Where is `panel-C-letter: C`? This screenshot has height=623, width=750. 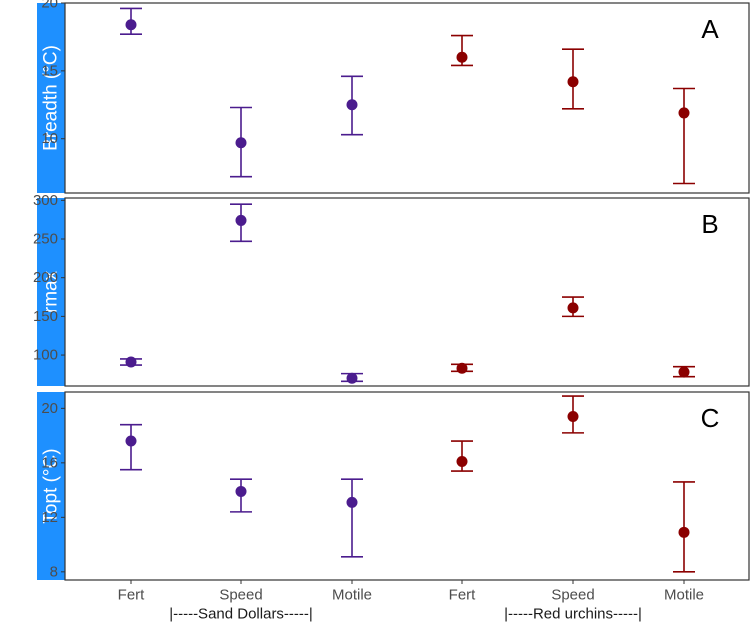
panel-C-letter: C is located at coordinates (710, 418).